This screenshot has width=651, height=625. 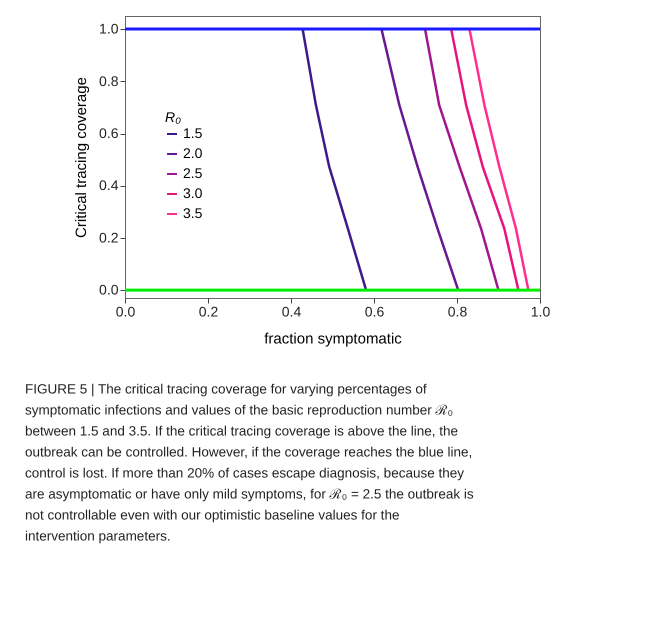 What do you see at coordinates (208, 312) in the screenshot?
I see `x-tick-label: 0.2` at bounding box center [208, 312].